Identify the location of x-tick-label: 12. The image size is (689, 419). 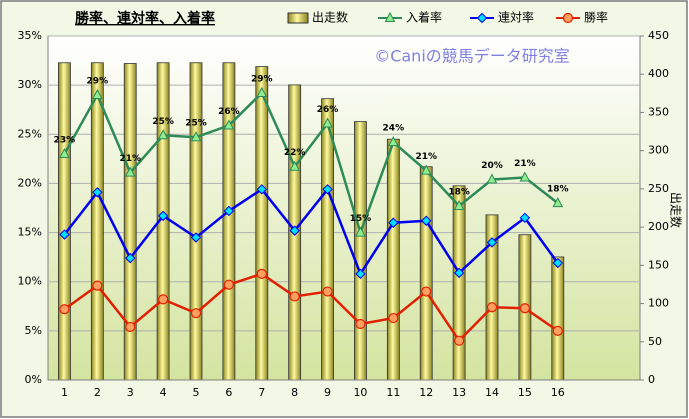
(426, 392).